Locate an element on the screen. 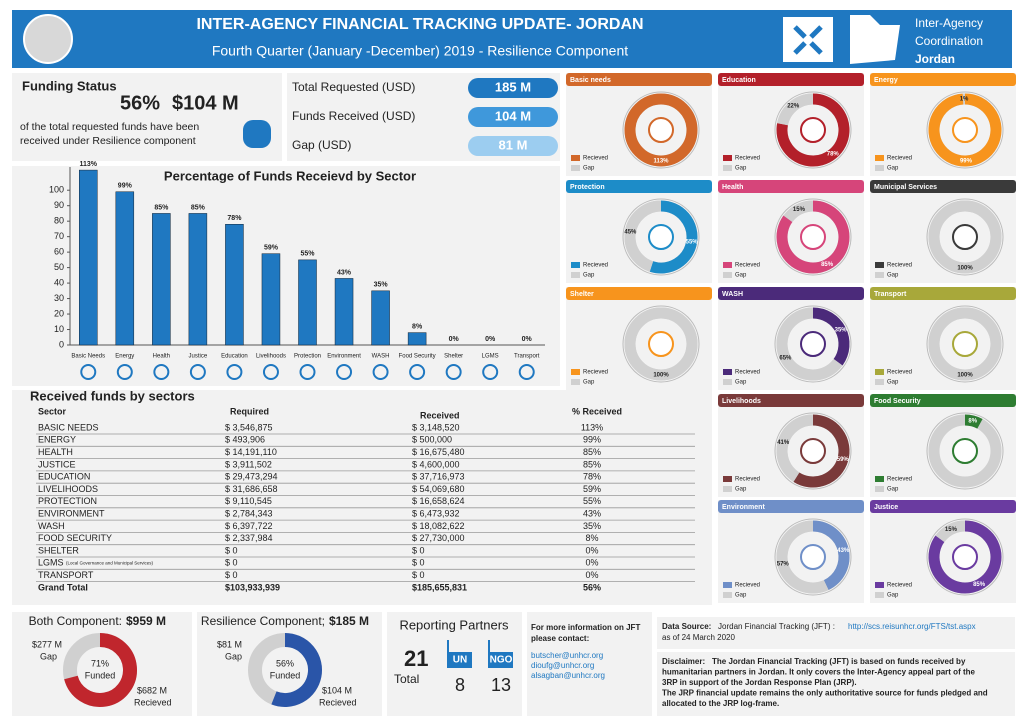 The height and width of the screenshot is (724, 1024). source-text: Jordan Financial Tracking (JFT) : is located at coordinates (776, 626).